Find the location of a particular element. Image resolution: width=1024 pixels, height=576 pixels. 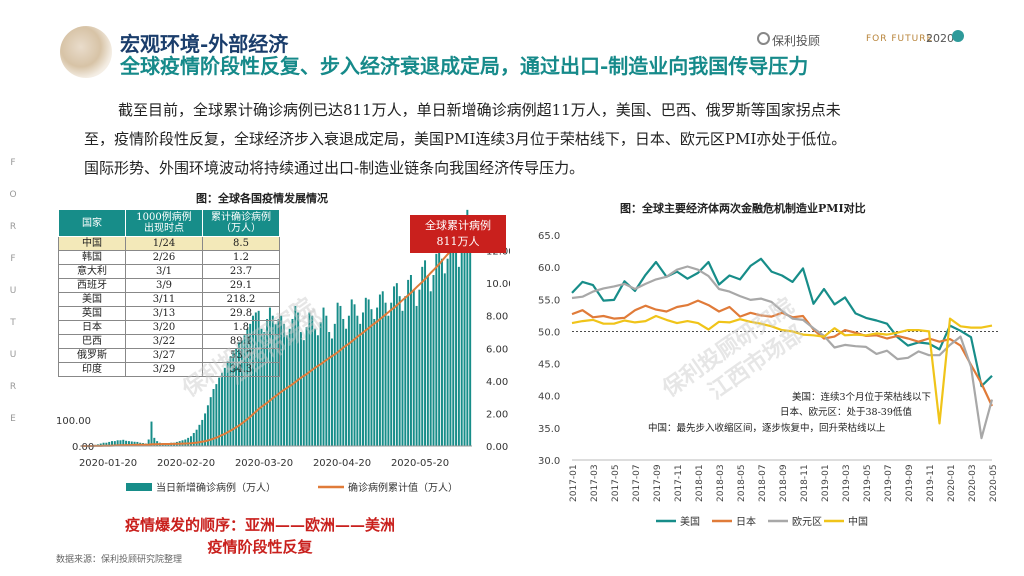

table-cell: 美国 is located at coordinates (92, 299).